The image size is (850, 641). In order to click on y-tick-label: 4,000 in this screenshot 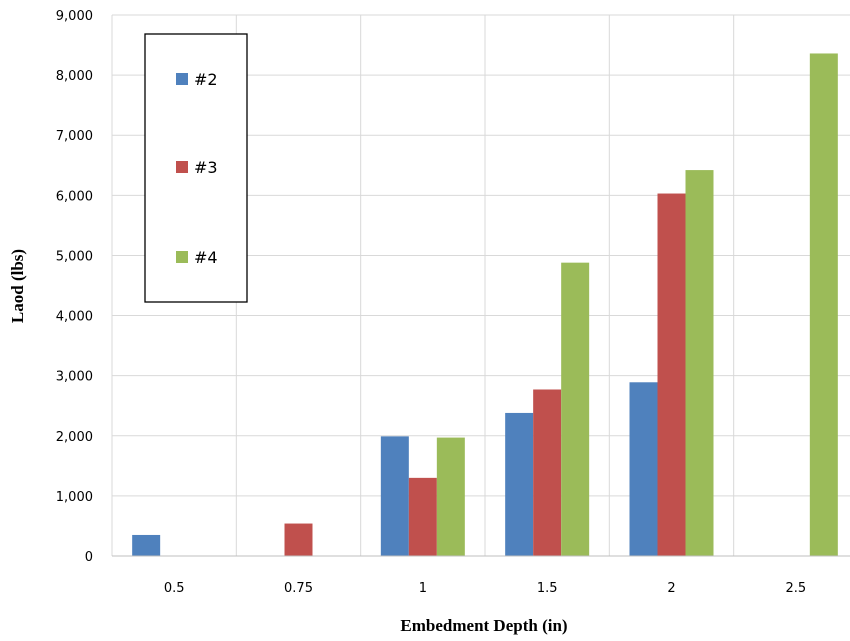, I will do `click(74, 317)`.